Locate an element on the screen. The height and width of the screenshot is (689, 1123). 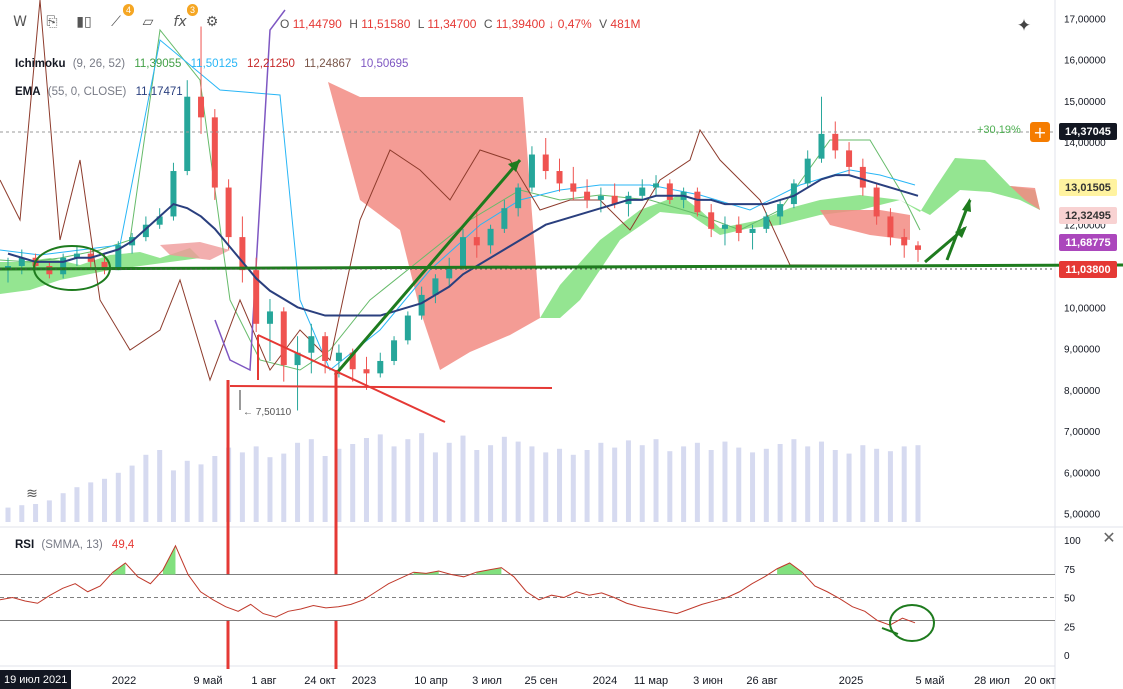
time-tick-label: 10 апр is located at coordinates (430, 681).